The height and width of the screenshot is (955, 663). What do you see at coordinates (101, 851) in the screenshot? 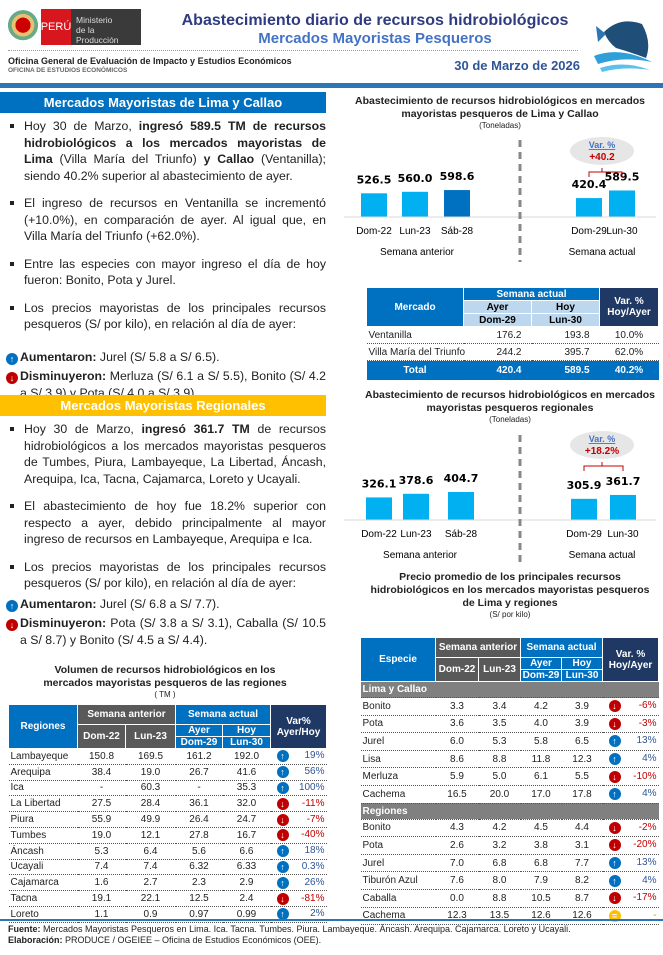
I see `cell-value: 5.3` at bounding box center [101, 851].